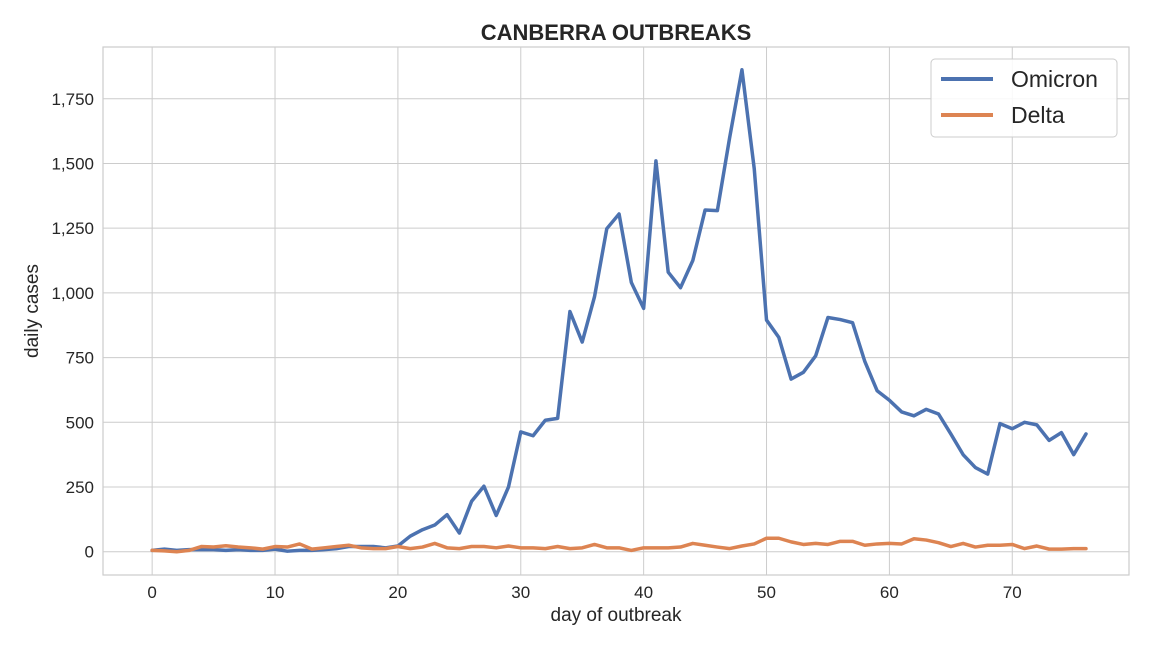  What do you see at coordinates (1024, 98) in the screenshot?
I see `legend: Omicron Delta` at bounding box center [1024, 98].